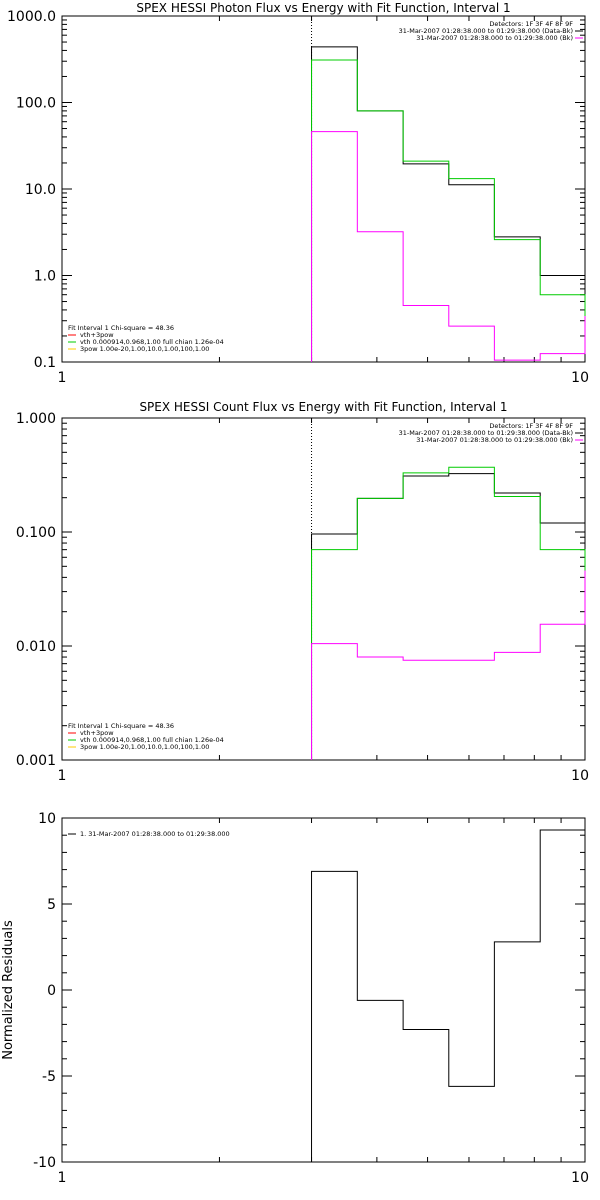 Image resolution: width=600 pixels, height=1200 pixels. What do you see at coordinates (40, 190) in the screenshot?
I see `y-tick-label: 10.0` at bounding box center [40, 190].